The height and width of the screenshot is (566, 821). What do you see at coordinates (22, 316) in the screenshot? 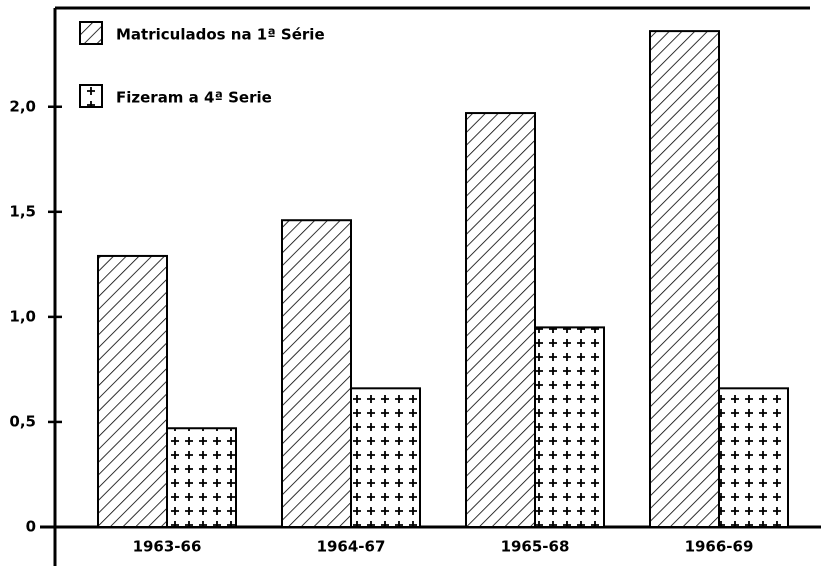
I see `y-tick-label: 1,0` at bounding box center [22, 316].